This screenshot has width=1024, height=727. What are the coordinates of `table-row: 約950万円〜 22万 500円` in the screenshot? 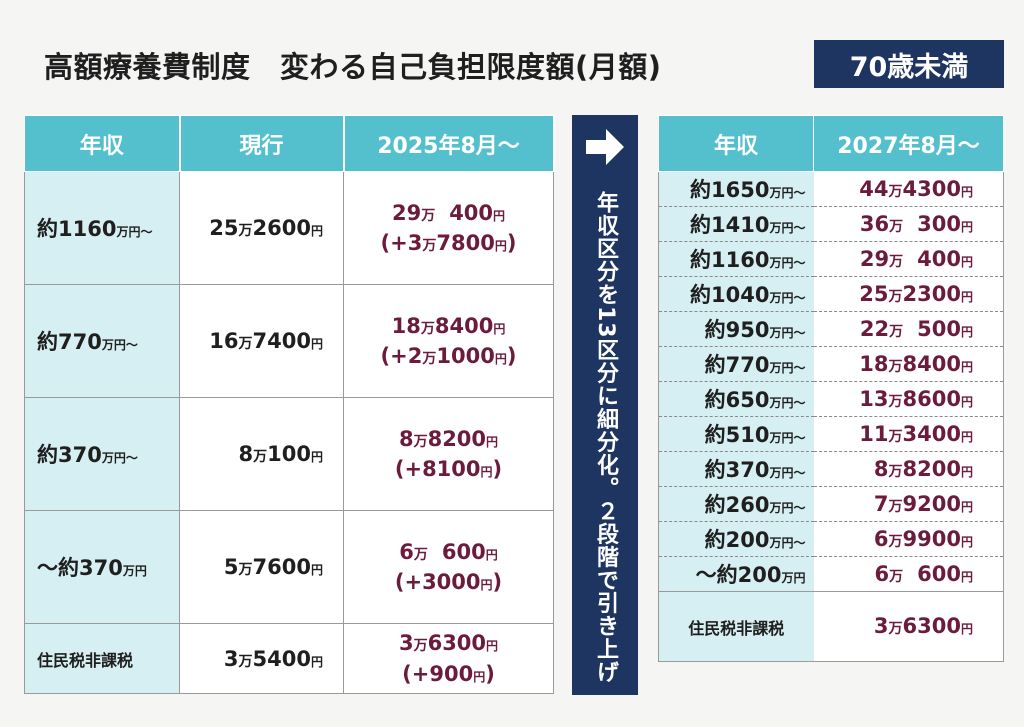 It's located at (831, 329).